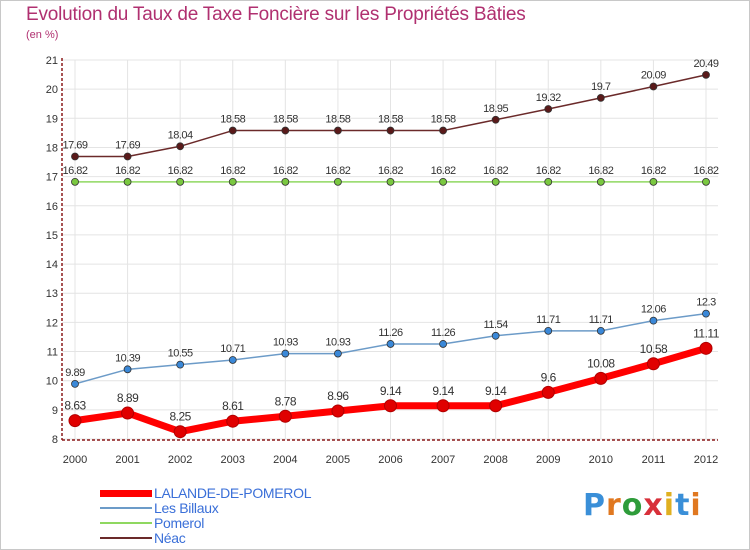  What do you see at coordinates (654, 460) in the screenshot?
I see `x-tick-label: 2011` at bounding box center [654, 460].